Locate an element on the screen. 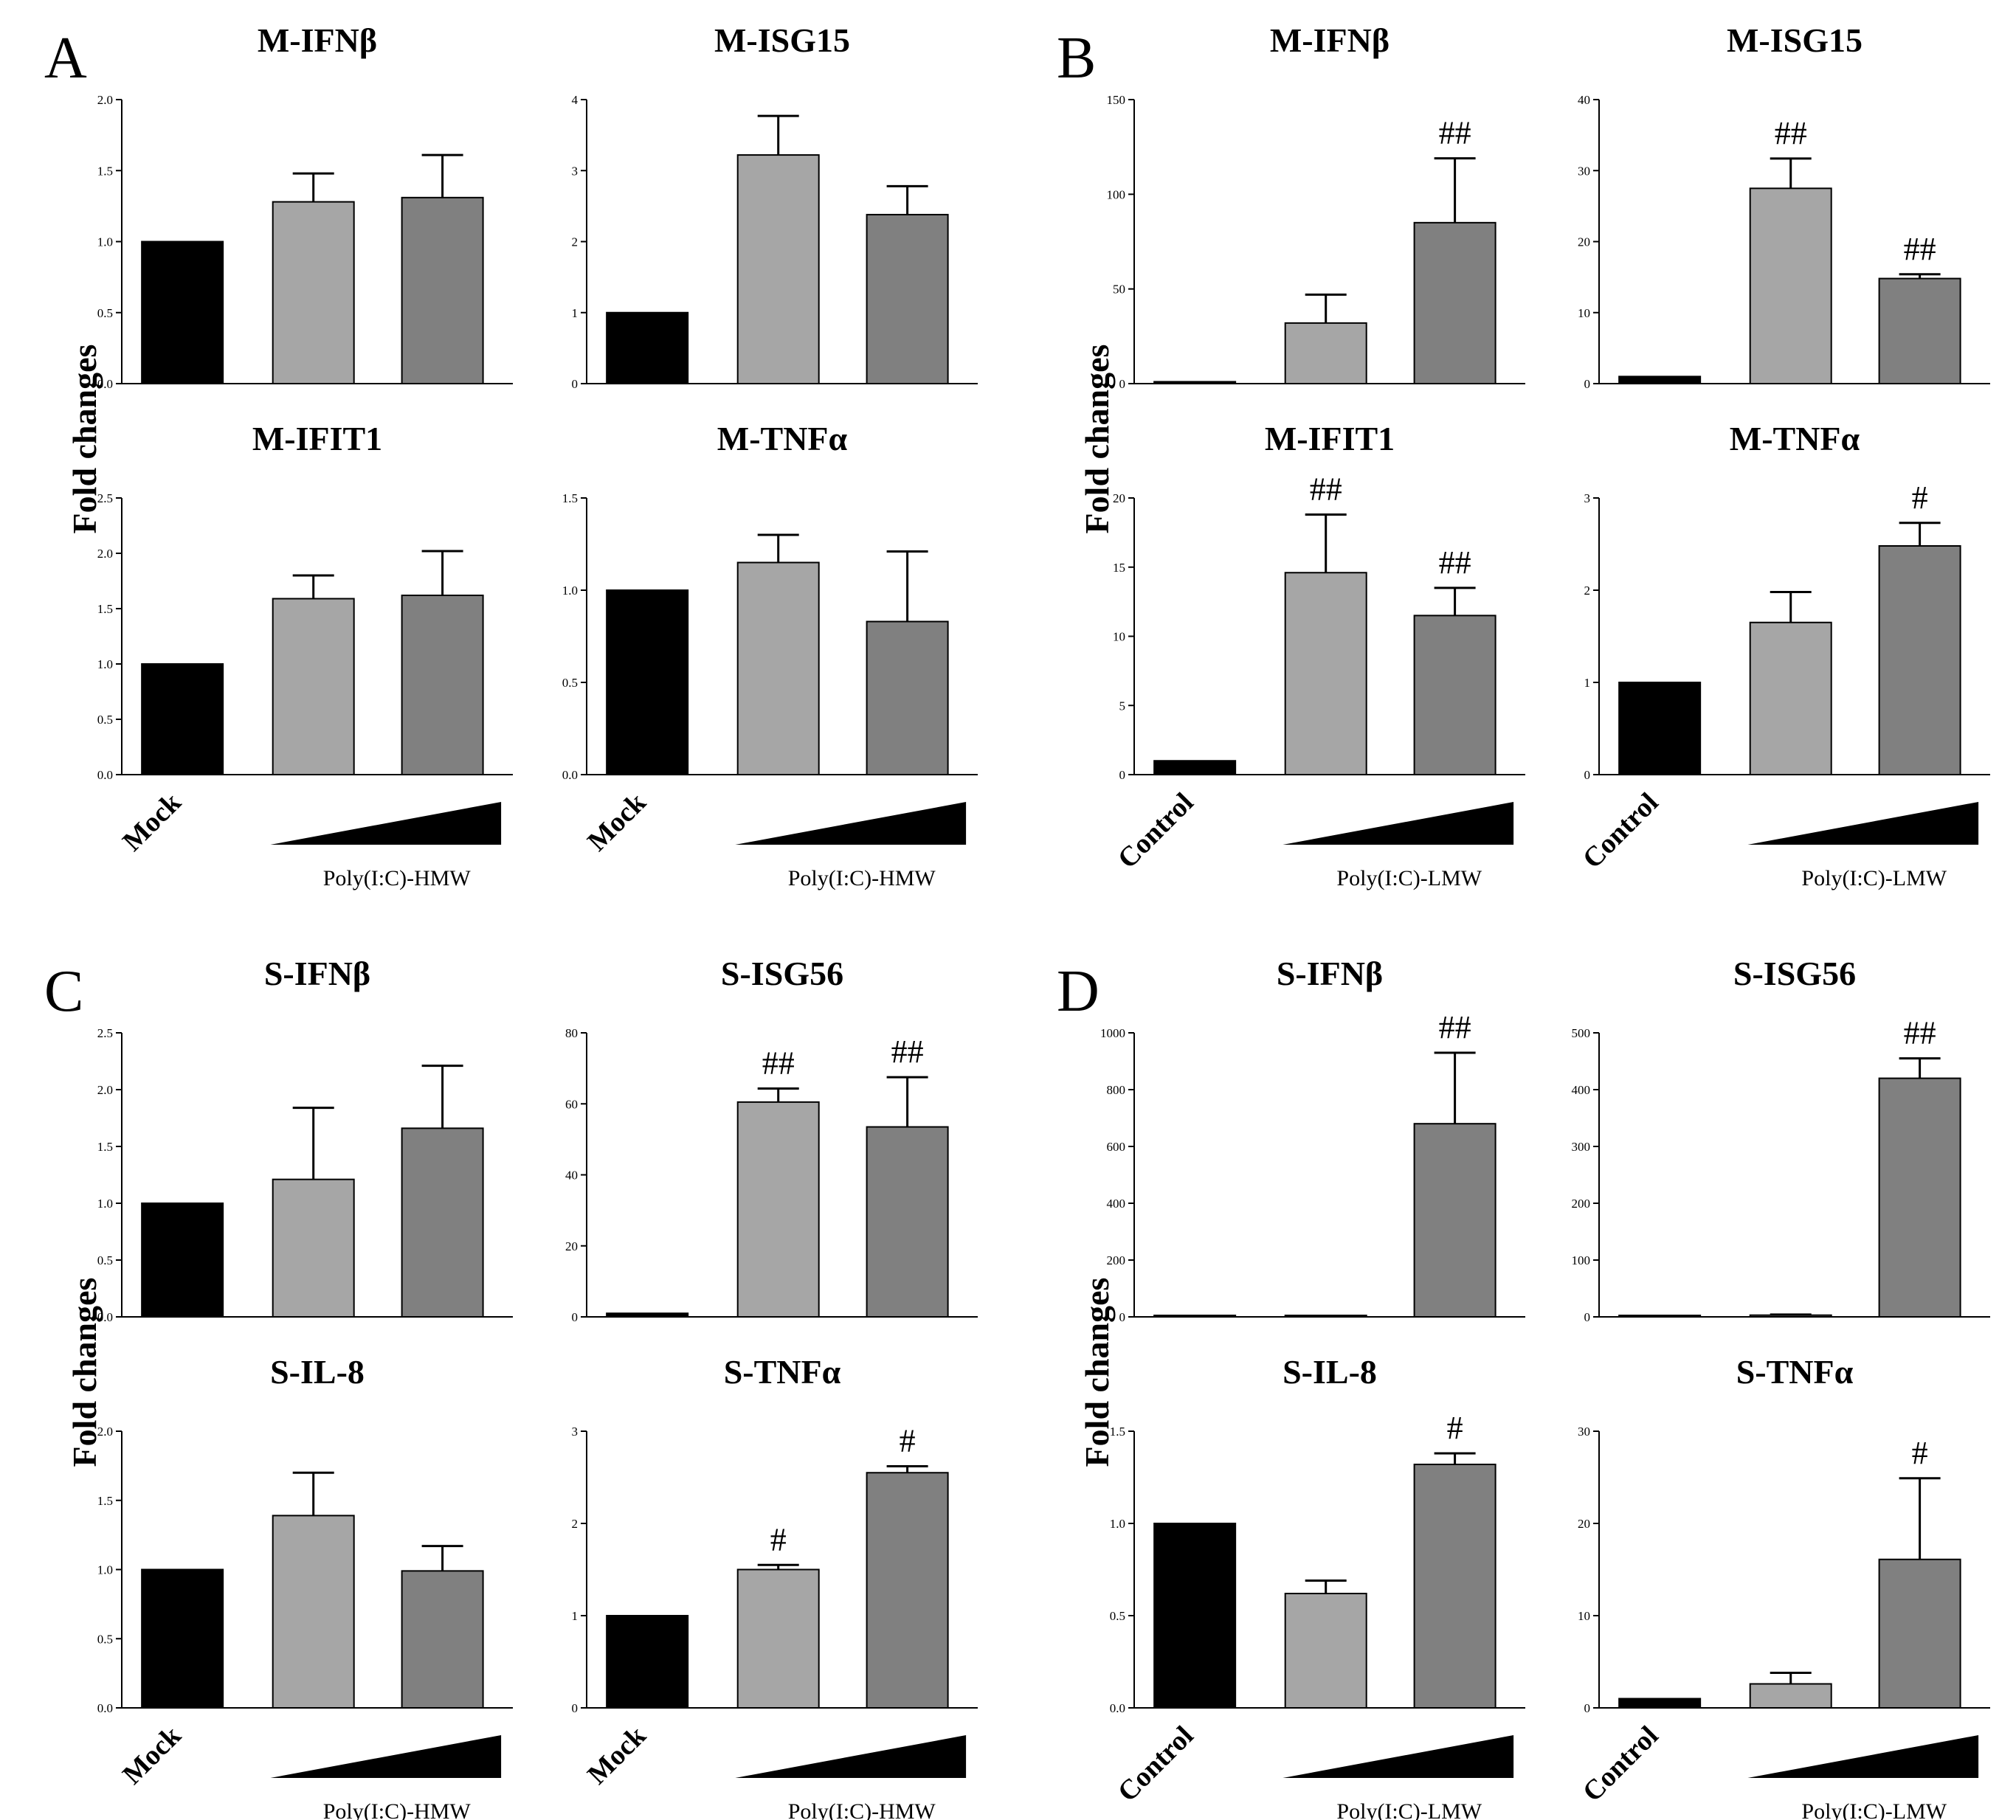  chart-b2: M-ISG15 0 10 20 30 40 ## ## is located at coordinates (1784, 206).